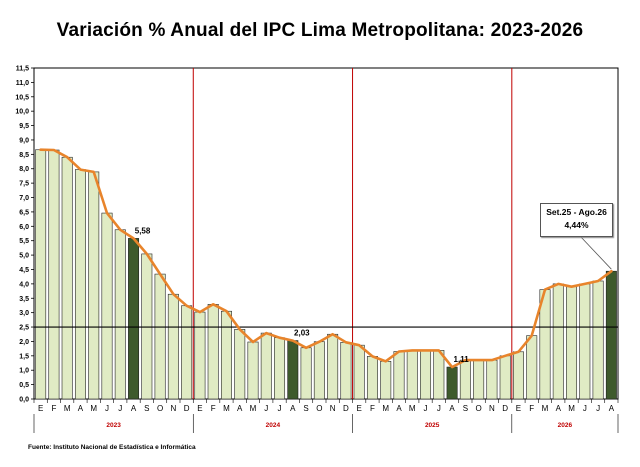 The image size is (640, 467). Describe the element at coordinates (24, 241) in the screenshot. I see `y-tick-label: 5,5` at that location.